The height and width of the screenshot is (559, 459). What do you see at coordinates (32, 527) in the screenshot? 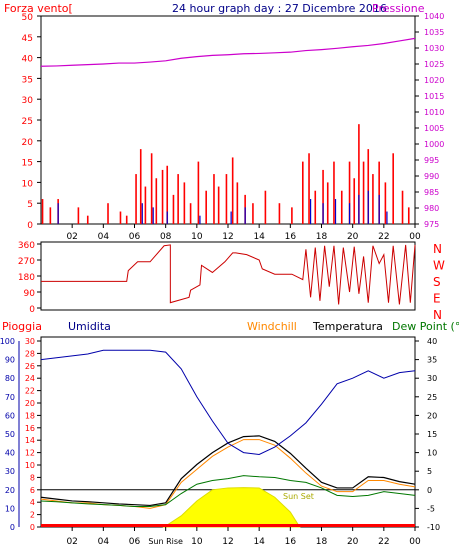
I see `rain-axis-tick-label: 0` at bounding box center [32, 527].